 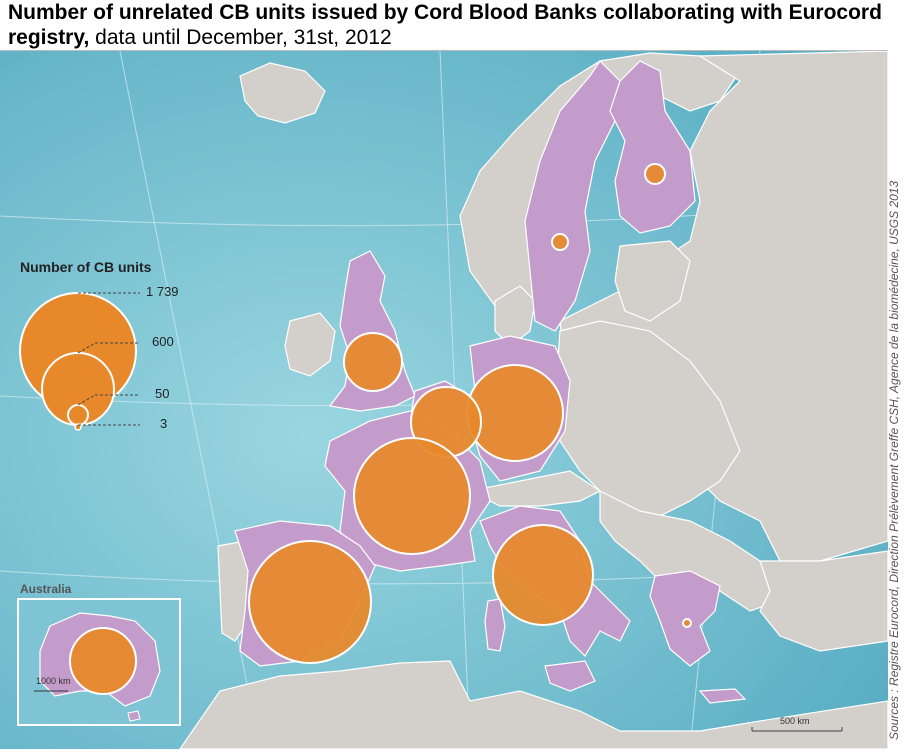 What do you see at coordinates (86, 267) in the screenshot?
I see `legend-title: Number of CB units` at bounding box center [86, 267].